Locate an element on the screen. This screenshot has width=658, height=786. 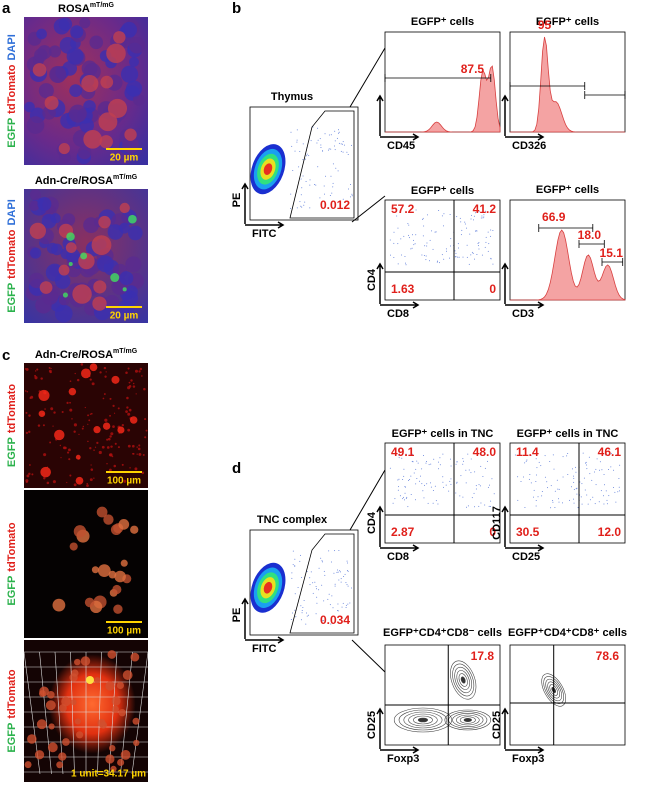
hot-cell is located at coordinates (90, 680).